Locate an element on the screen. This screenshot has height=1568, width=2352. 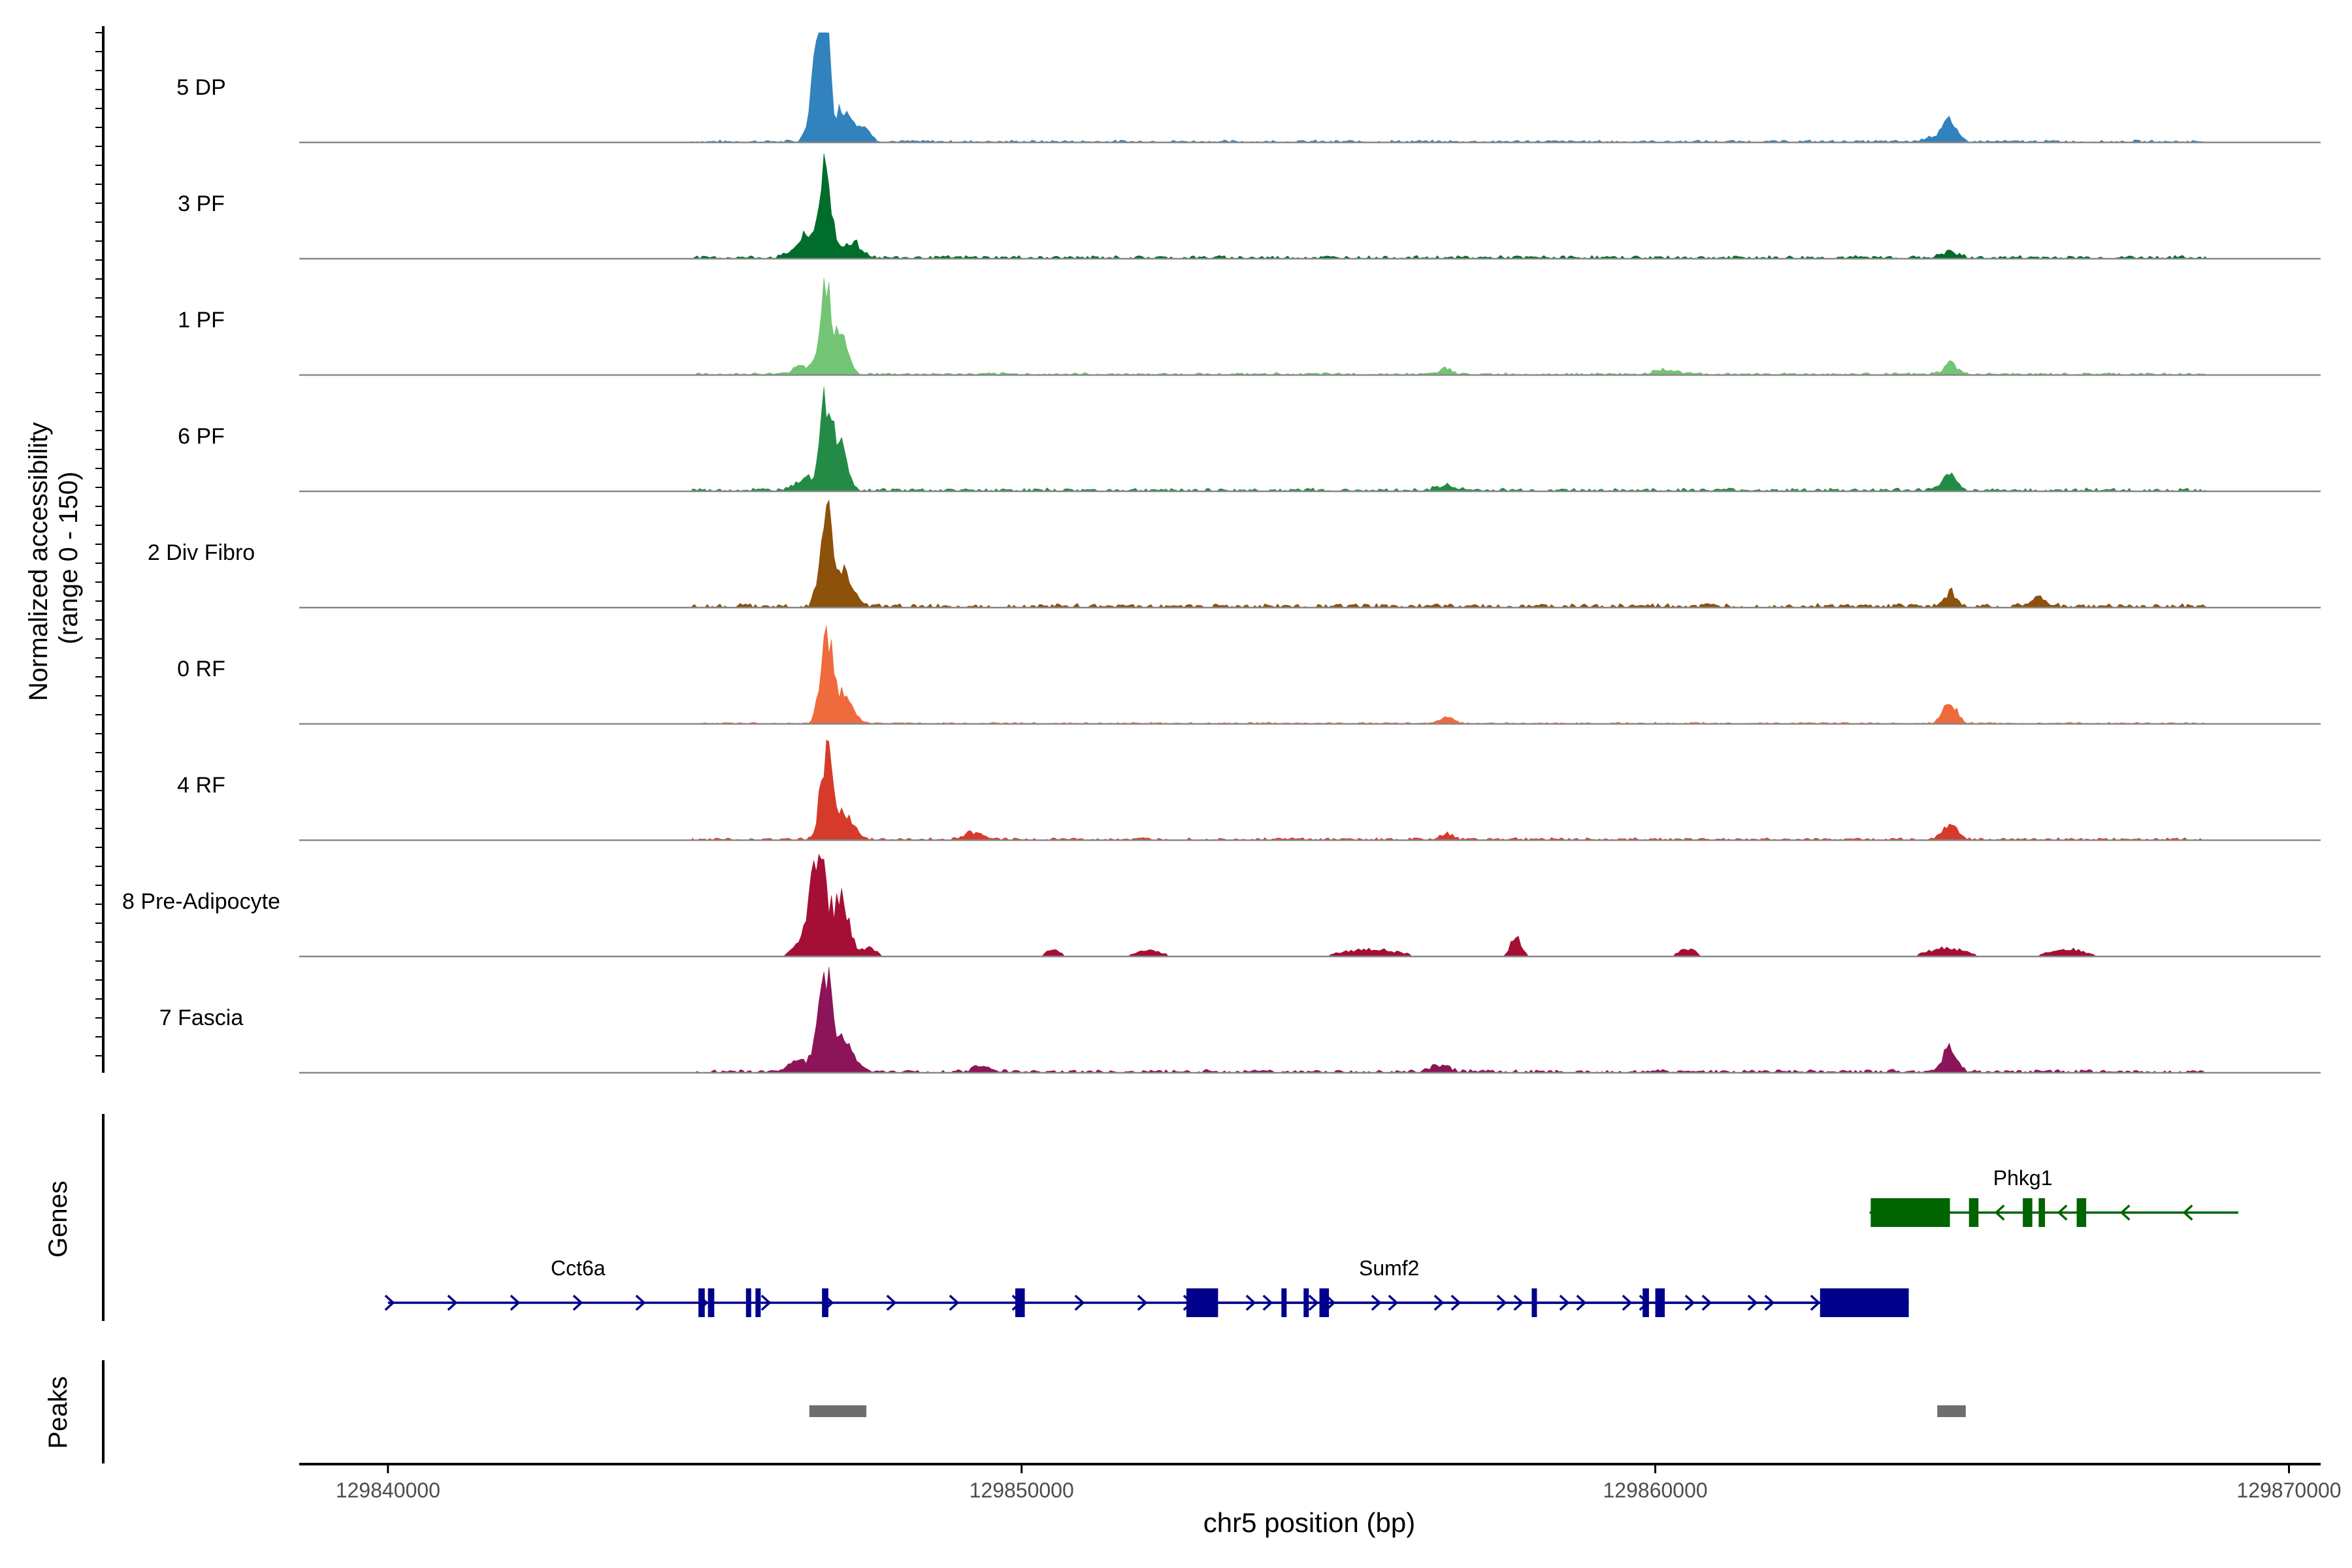
coverage-track: 5 DP is located at coordinates (1248, 88).